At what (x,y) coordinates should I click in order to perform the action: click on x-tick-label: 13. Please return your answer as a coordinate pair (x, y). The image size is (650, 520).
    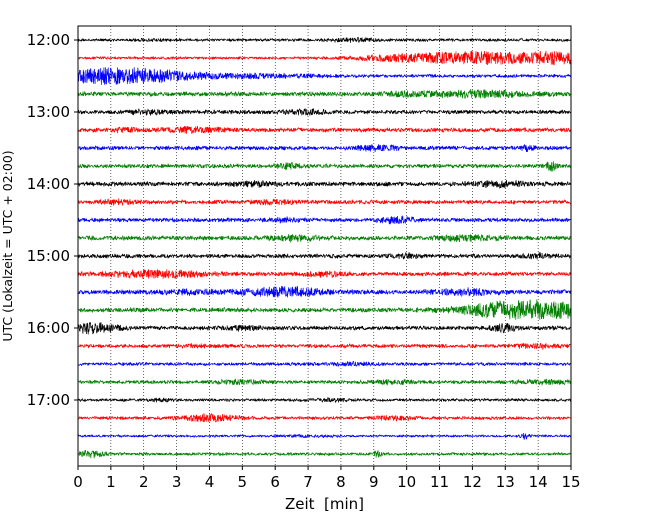
    Looking at the image, I should click on (505, 482).